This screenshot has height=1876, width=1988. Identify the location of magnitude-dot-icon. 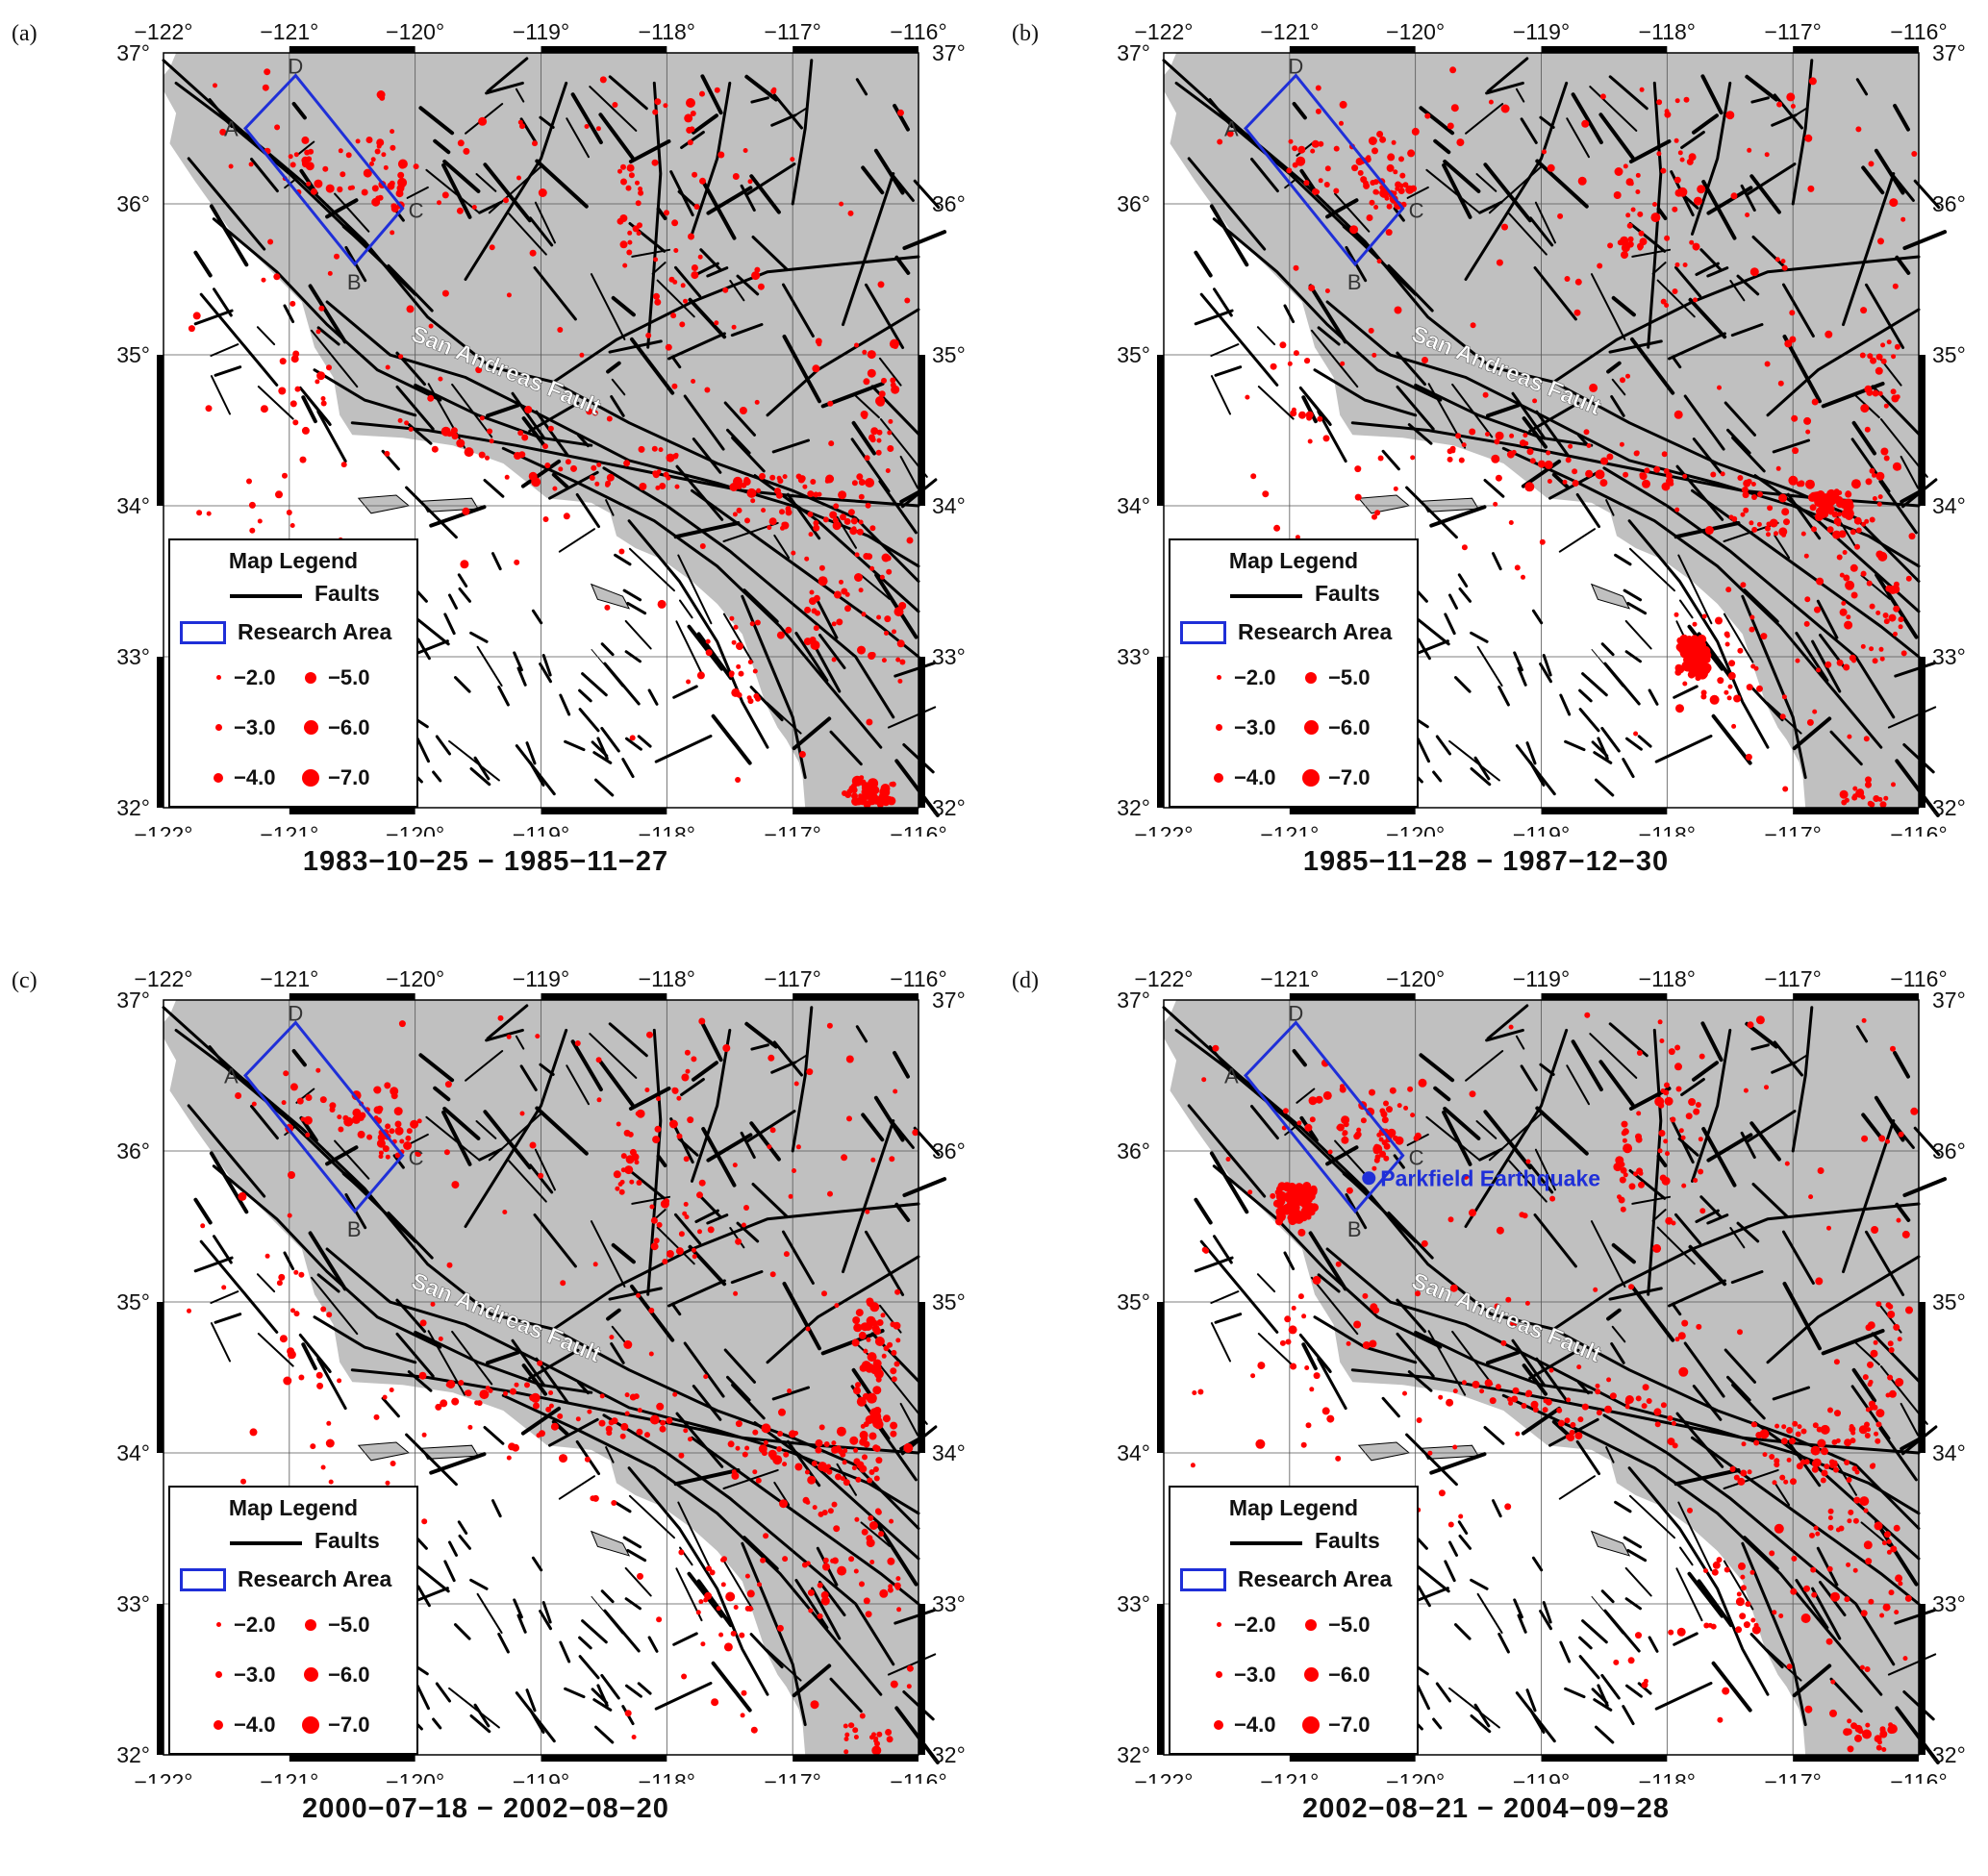
(1219, 1674).